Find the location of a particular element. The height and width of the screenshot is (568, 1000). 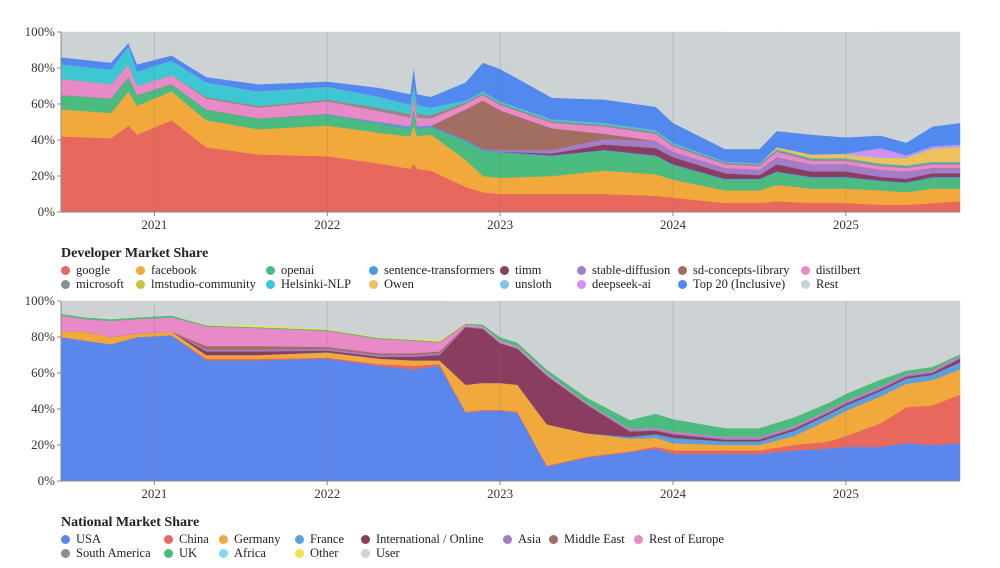

legend-label: deepseek-ai is located at coordinates (621, 284).